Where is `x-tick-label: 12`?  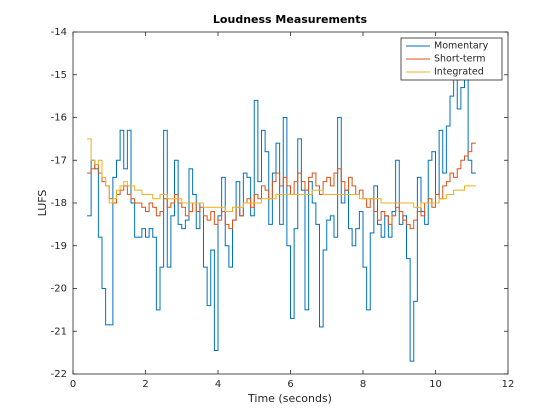
x-tick-label: 12 is located at coordinates (508, 384).